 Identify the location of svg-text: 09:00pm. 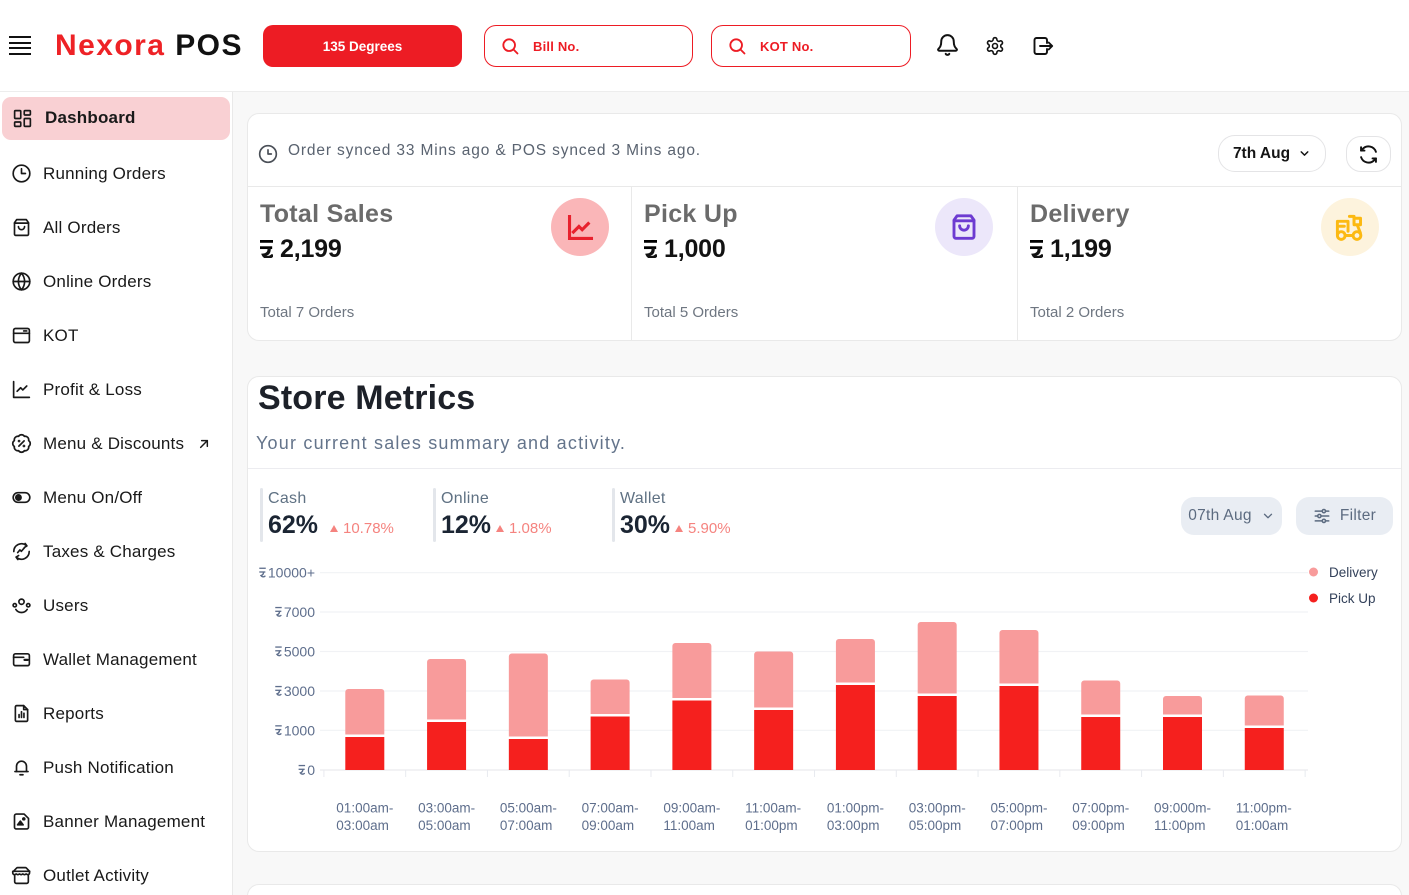
(1098, 825).